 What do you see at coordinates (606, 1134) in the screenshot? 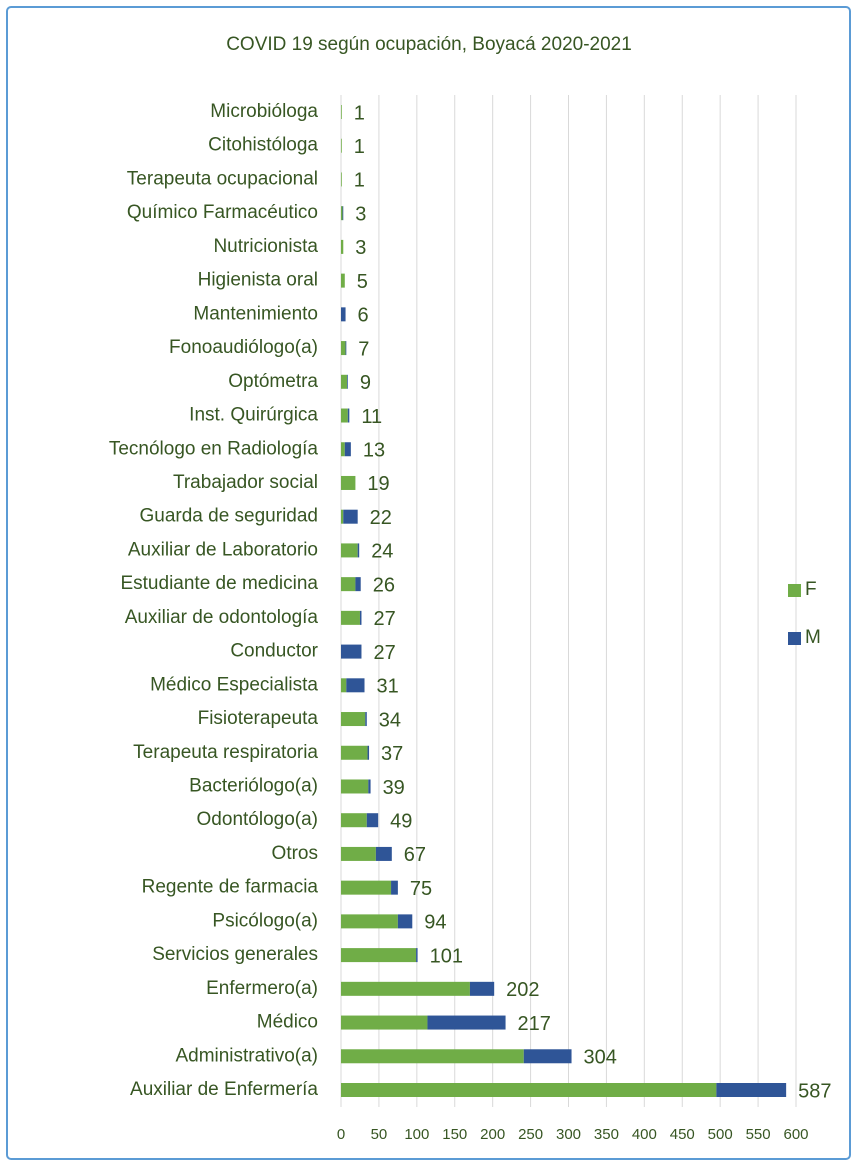
I see `x-tick-label: 350` at bounding box center [606, 1134].